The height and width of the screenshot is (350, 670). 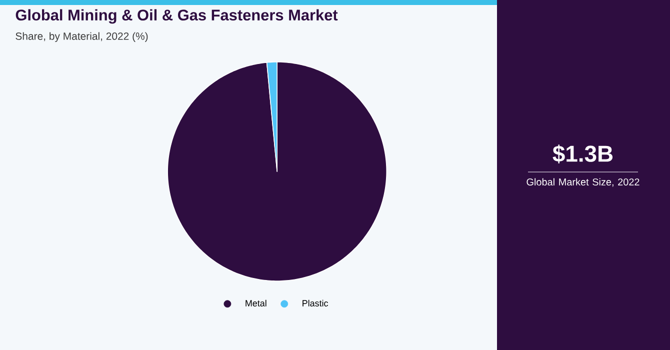 What do you see at coordinates (583, 182) in the screenshot?
I see `text: Global Market Size, 2022` at bounding box center [583, 182].